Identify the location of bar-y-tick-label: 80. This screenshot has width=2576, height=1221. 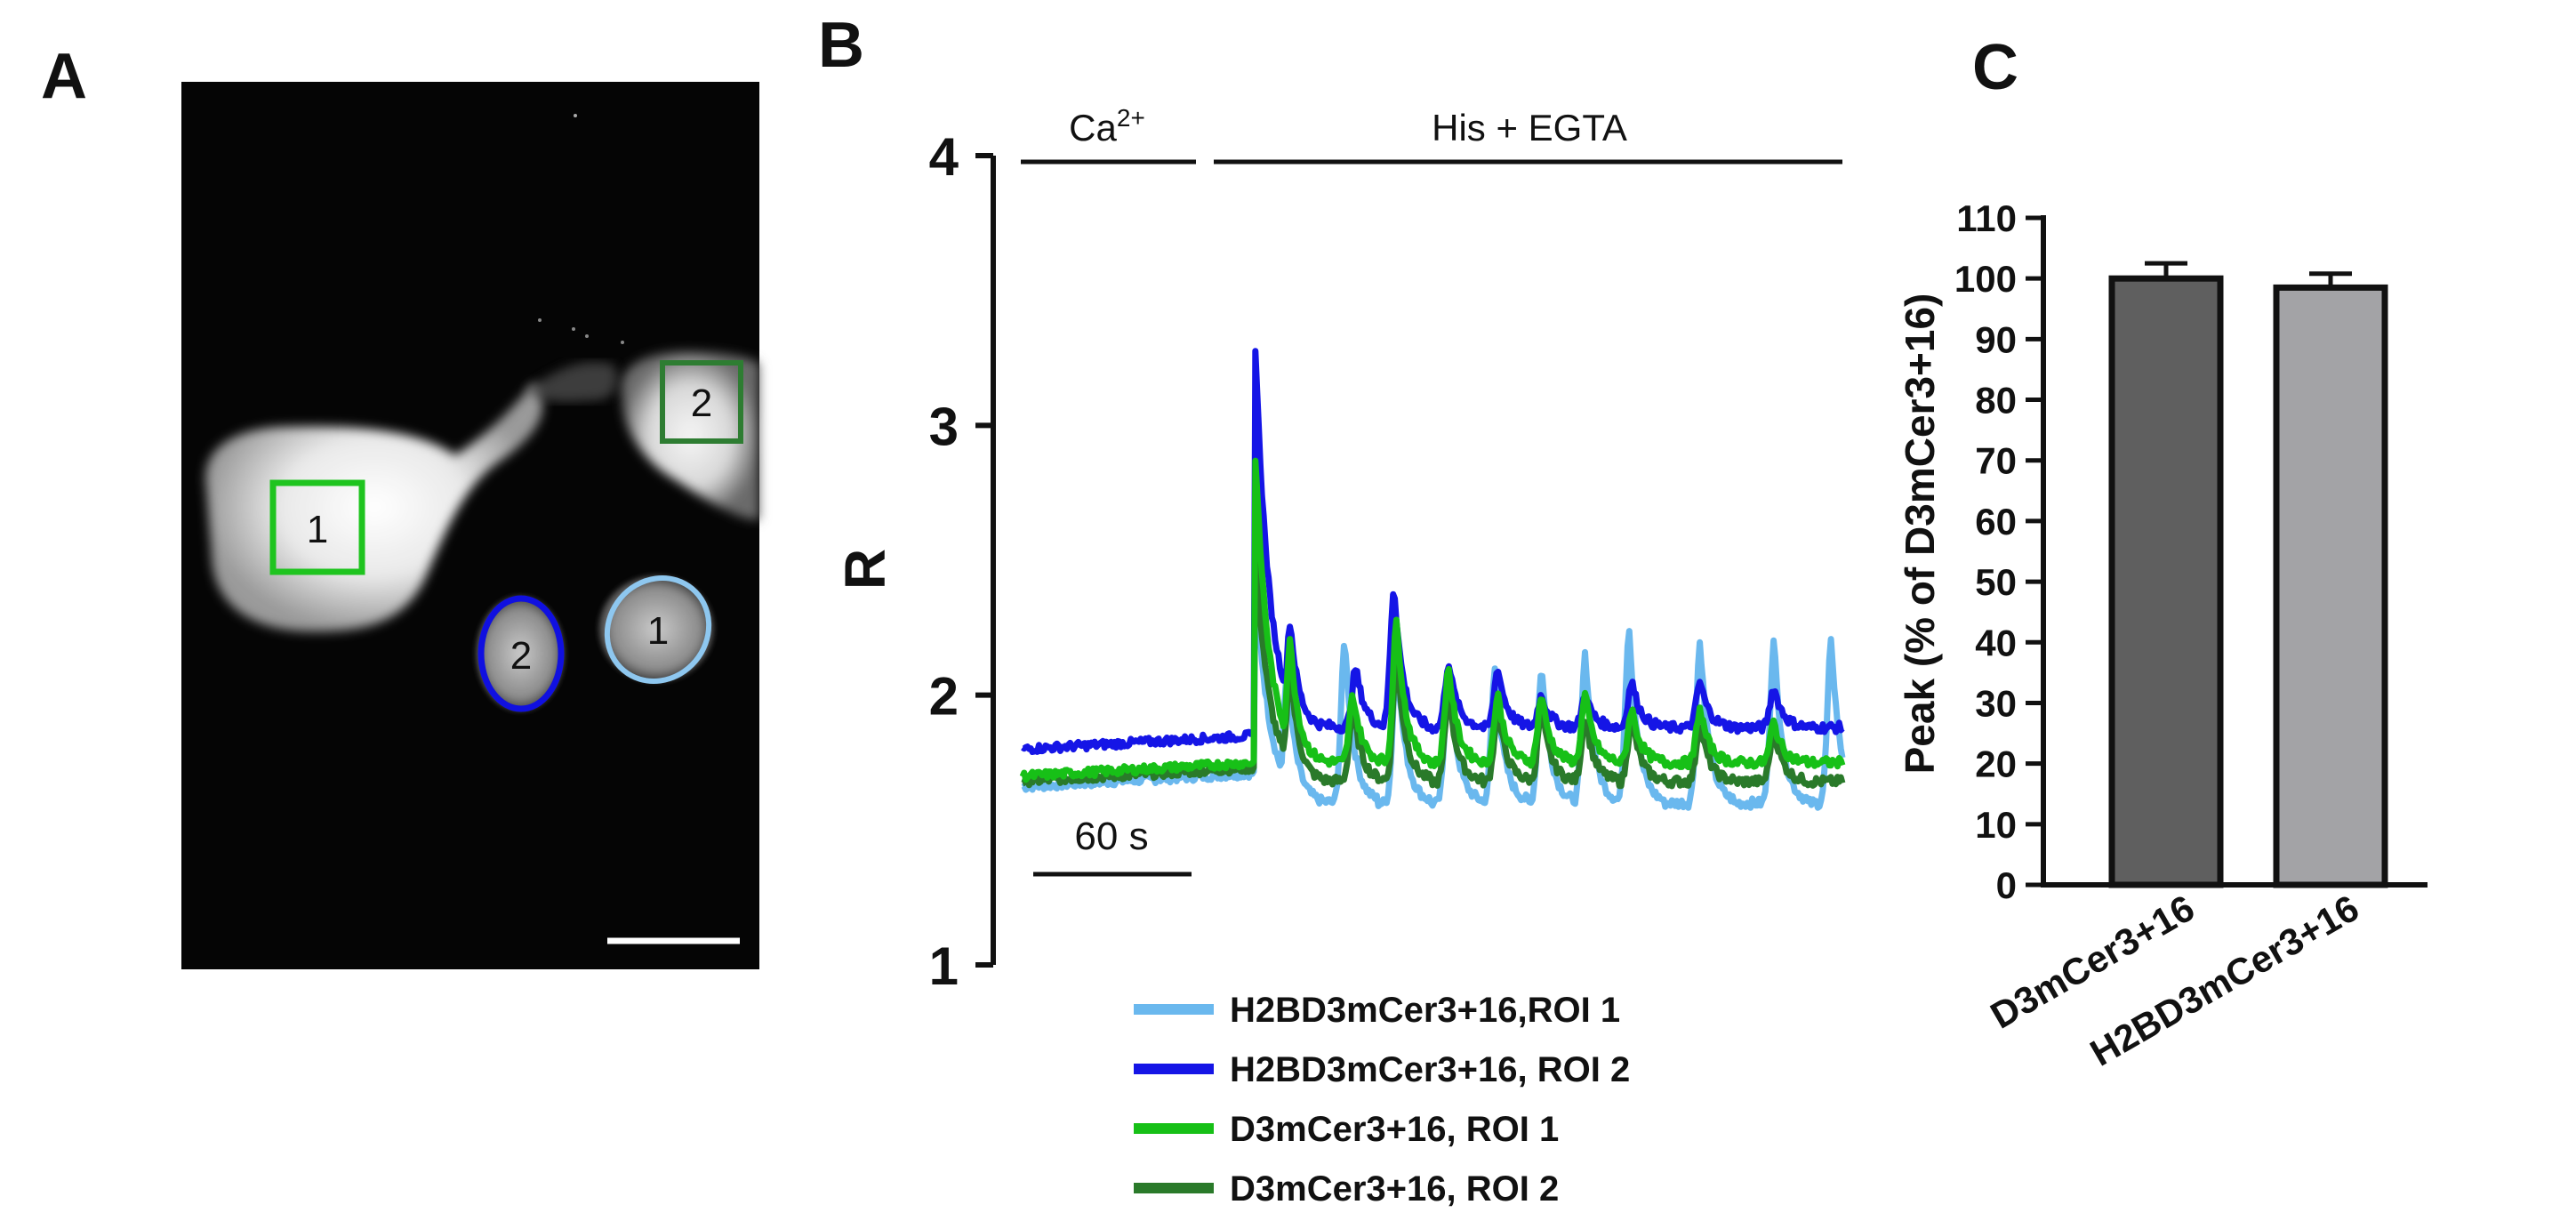
(1996, 401).